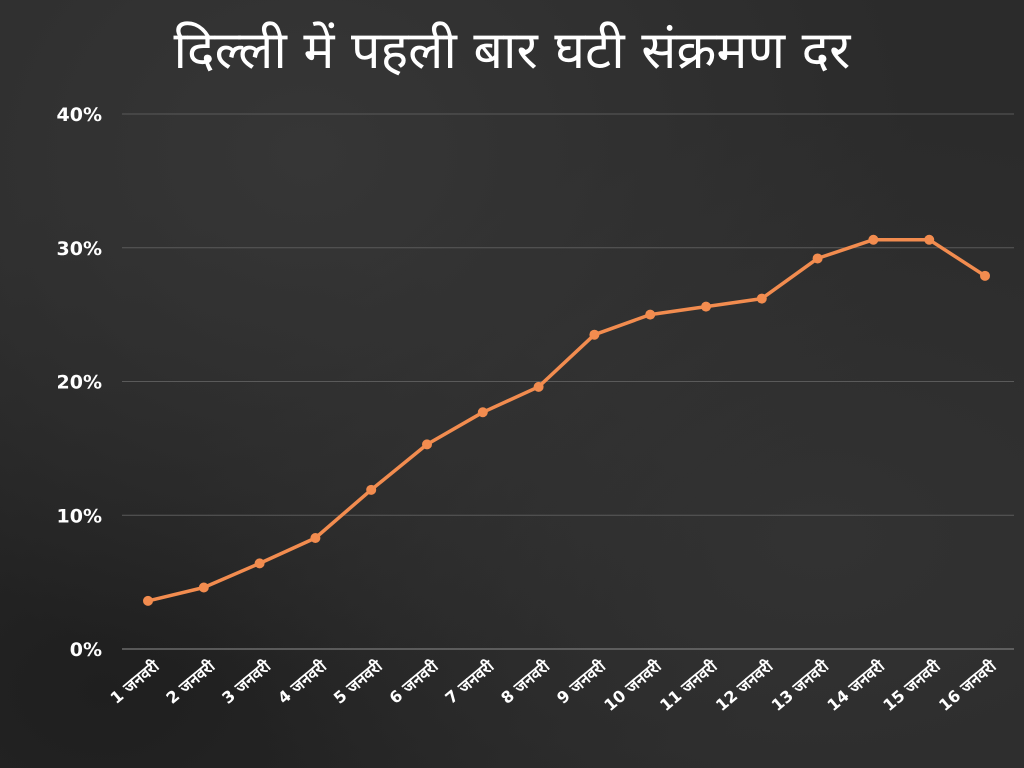 The width and height of the screenshot is (1024, 768). What do you see at coordinates (688, 685) in the screenshot?
I see `x-tick-label: 11 जनवरी` at bounding box center [688, 685].